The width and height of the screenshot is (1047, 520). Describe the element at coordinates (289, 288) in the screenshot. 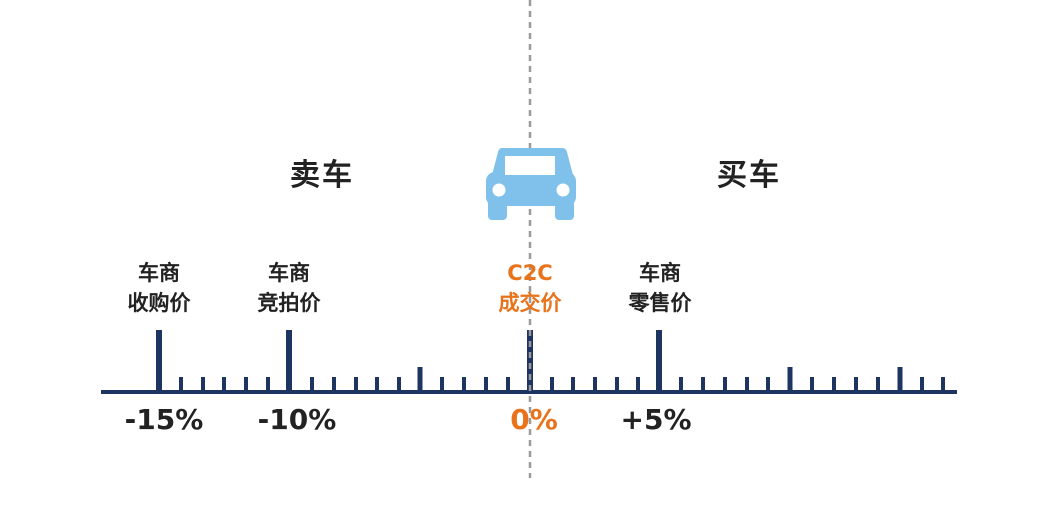

I see `marker-label-dealer-auction: 车商 竞拍价` at that location.